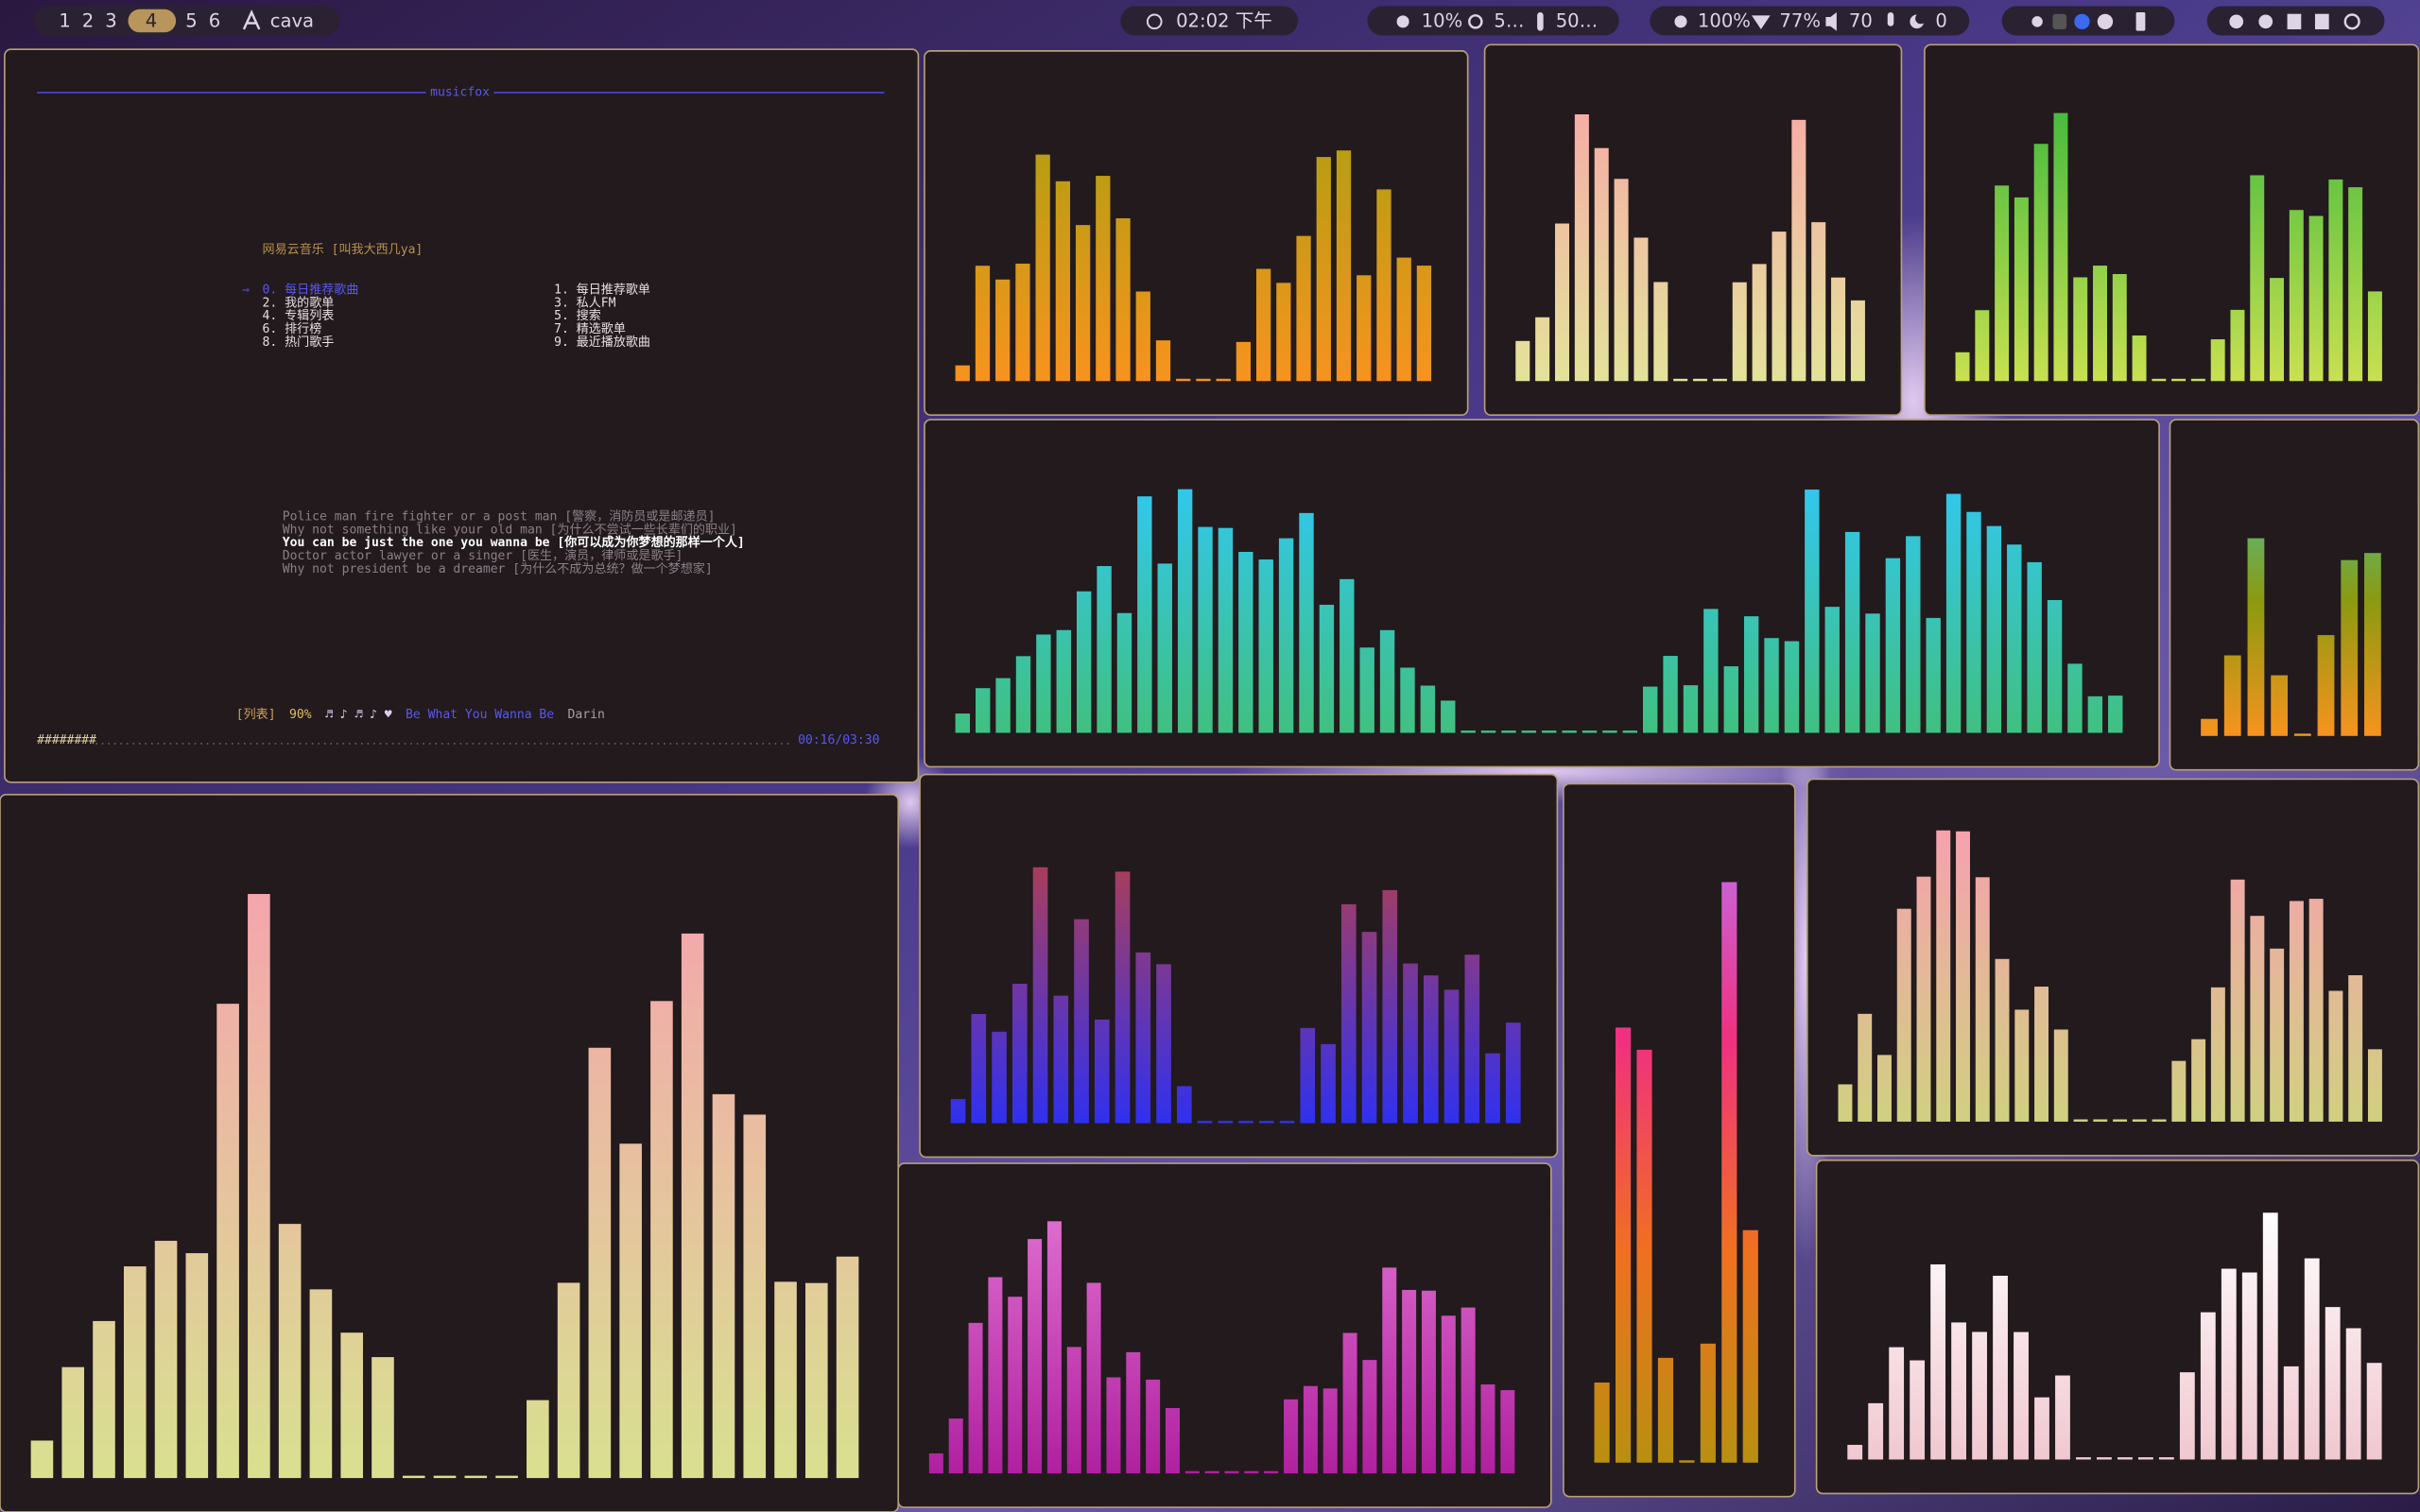  Describe the element at coordinates (2266, 21) in the screenshot. I see `theme-button` at that location.